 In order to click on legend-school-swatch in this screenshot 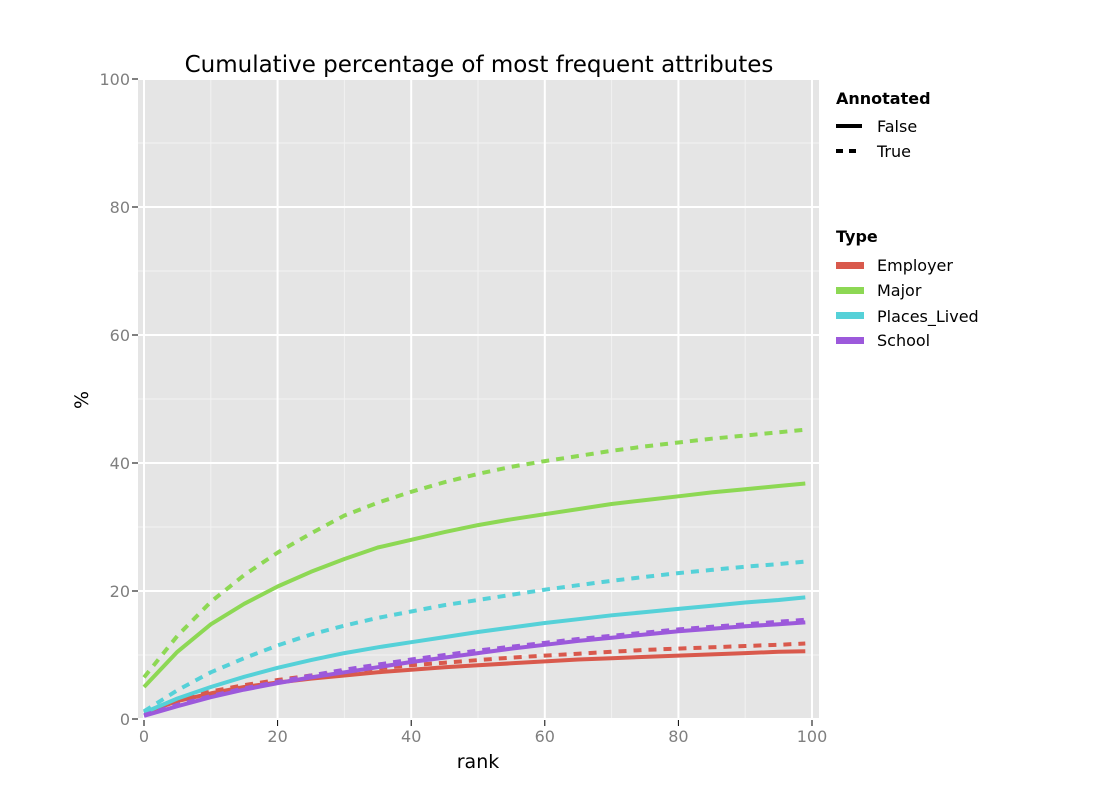, I will do `click(850, 340)`.